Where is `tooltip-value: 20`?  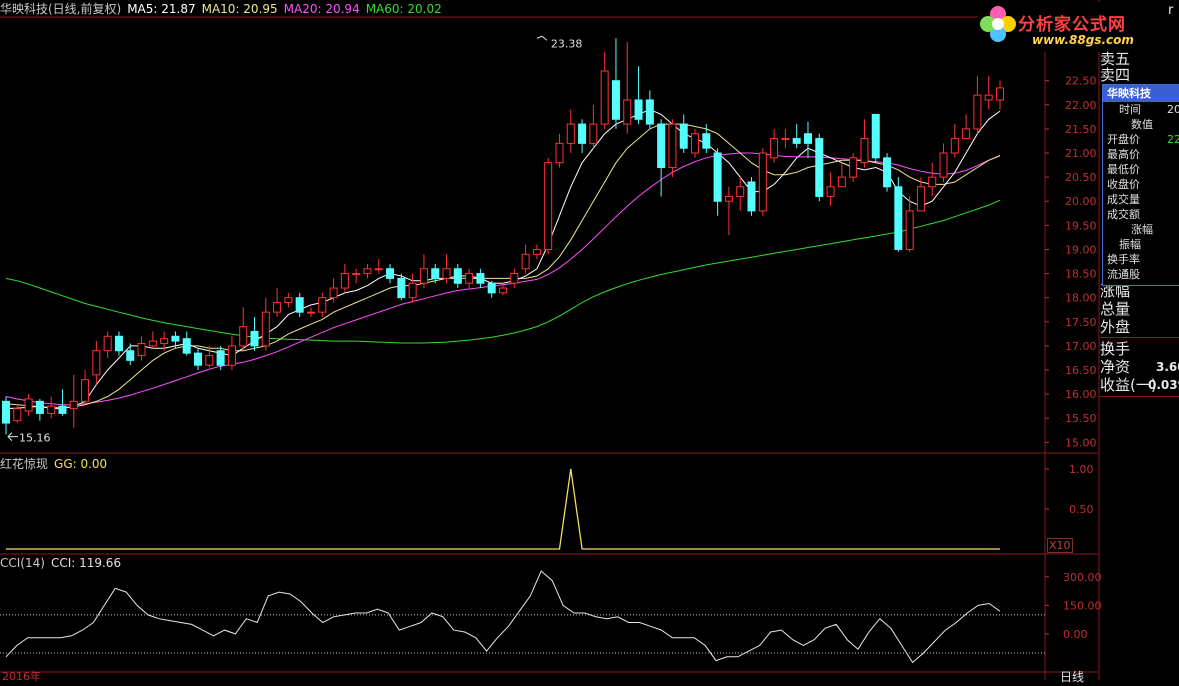 tooltip-value: 20 is located at coordinates (1173, 109).